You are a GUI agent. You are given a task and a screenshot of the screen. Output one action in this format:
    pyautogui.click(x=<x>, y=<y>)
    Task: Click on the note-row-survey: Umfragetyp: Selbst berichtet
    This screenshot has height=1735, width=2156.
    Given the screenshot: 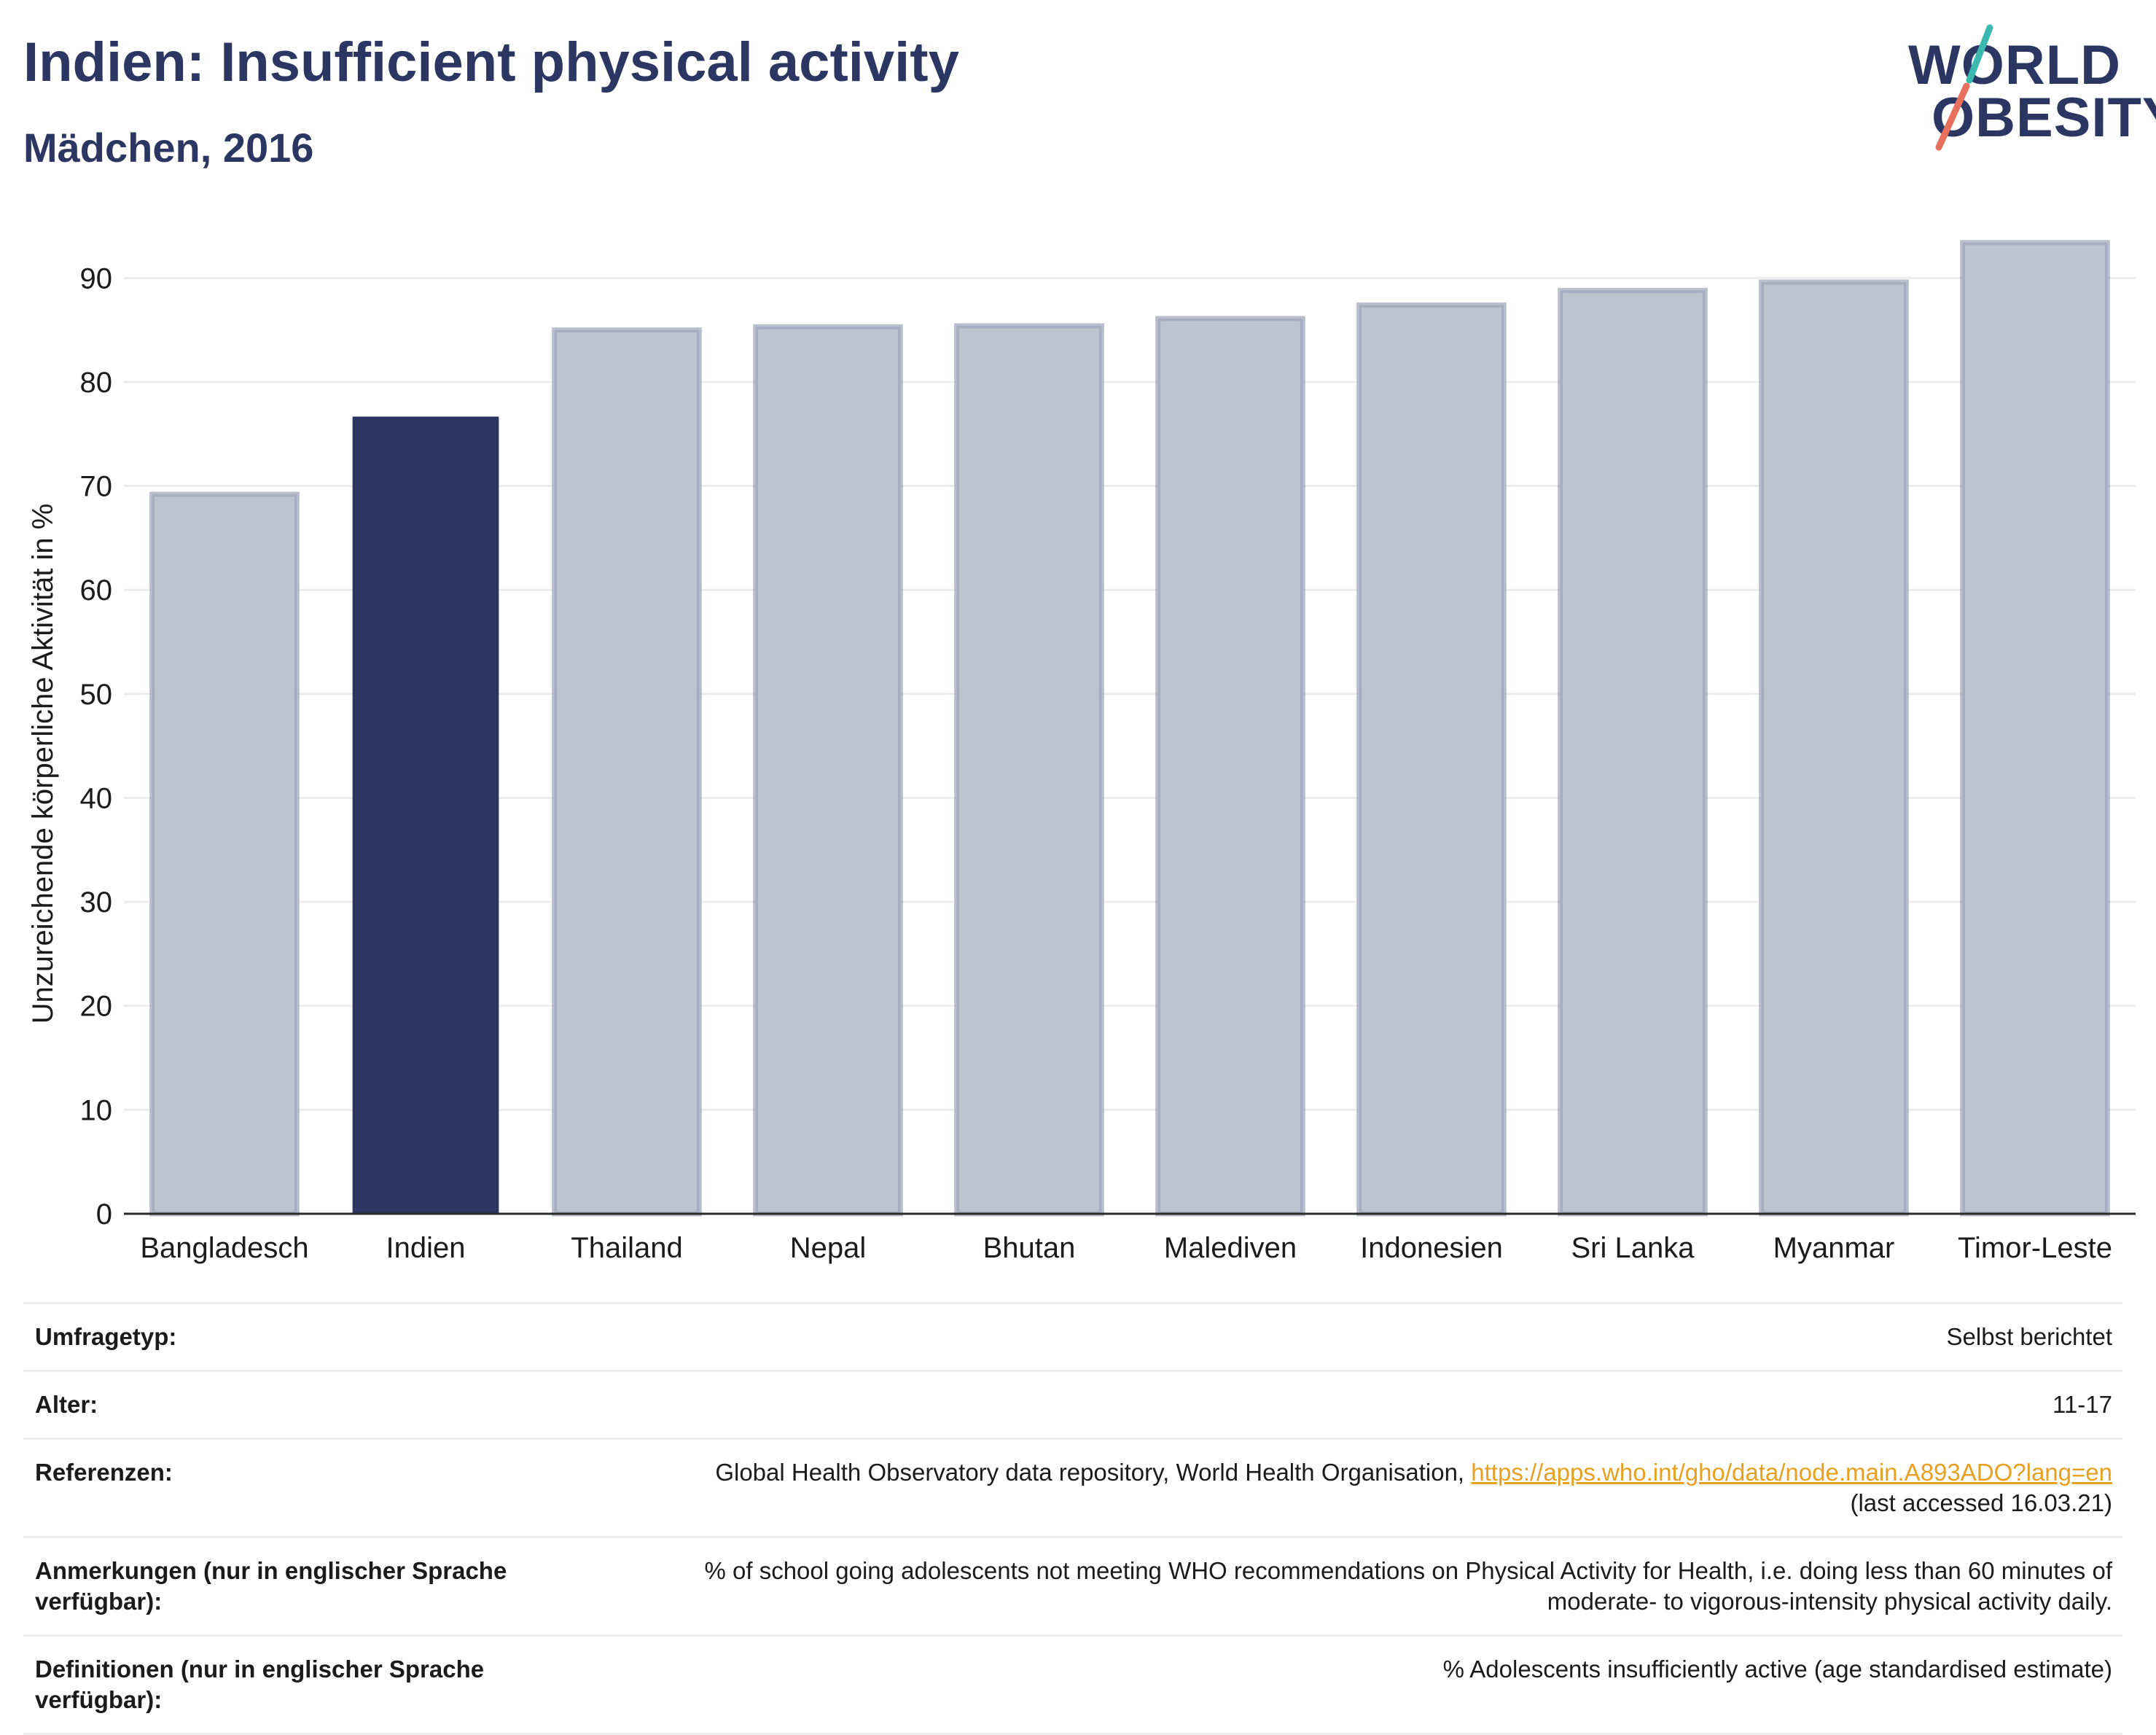 What is the action you would take?
    pyautogui.click(x=1073, y=1338)
    